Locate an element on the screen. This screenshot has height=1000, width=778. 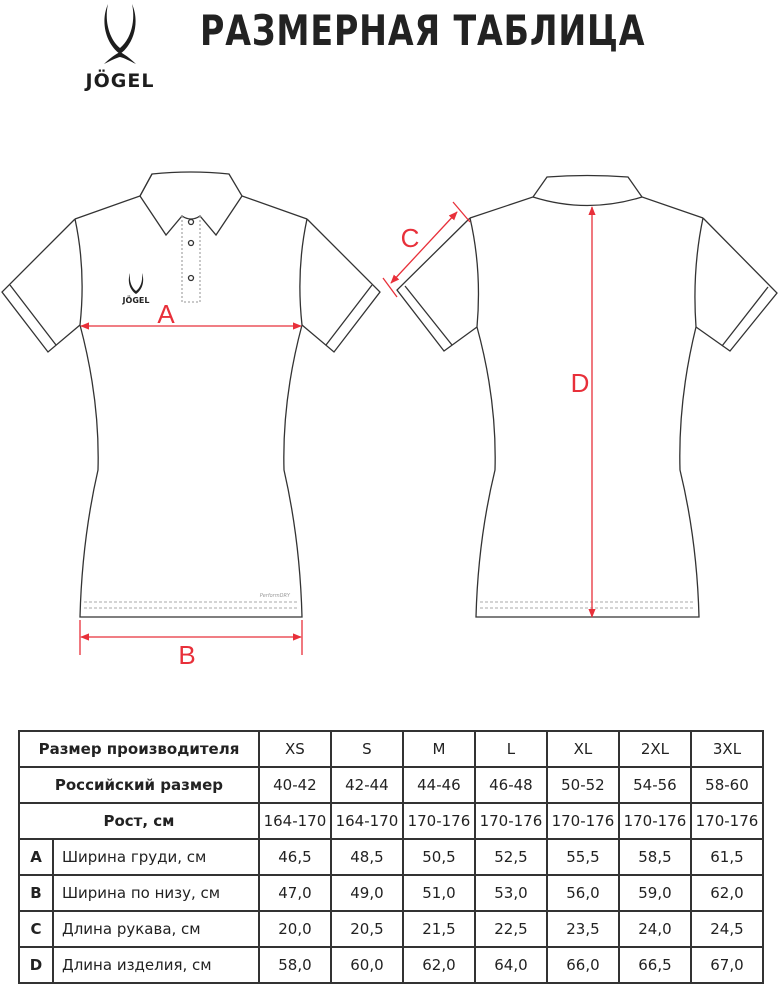
table-cell: 44-46 is located at coordinates (438, 785).